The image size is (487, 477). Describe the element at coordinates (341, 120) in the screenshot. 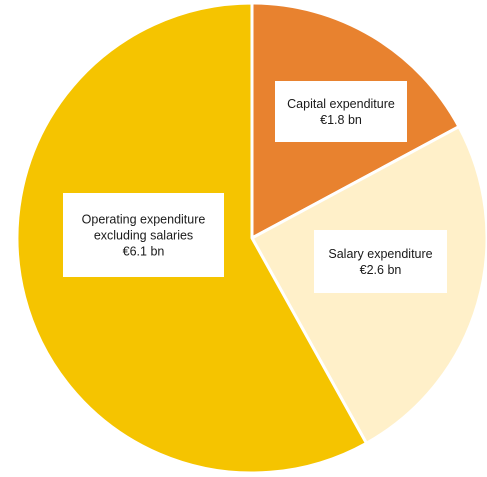

I see `slice-value-label: €1.8 bn` at that location.